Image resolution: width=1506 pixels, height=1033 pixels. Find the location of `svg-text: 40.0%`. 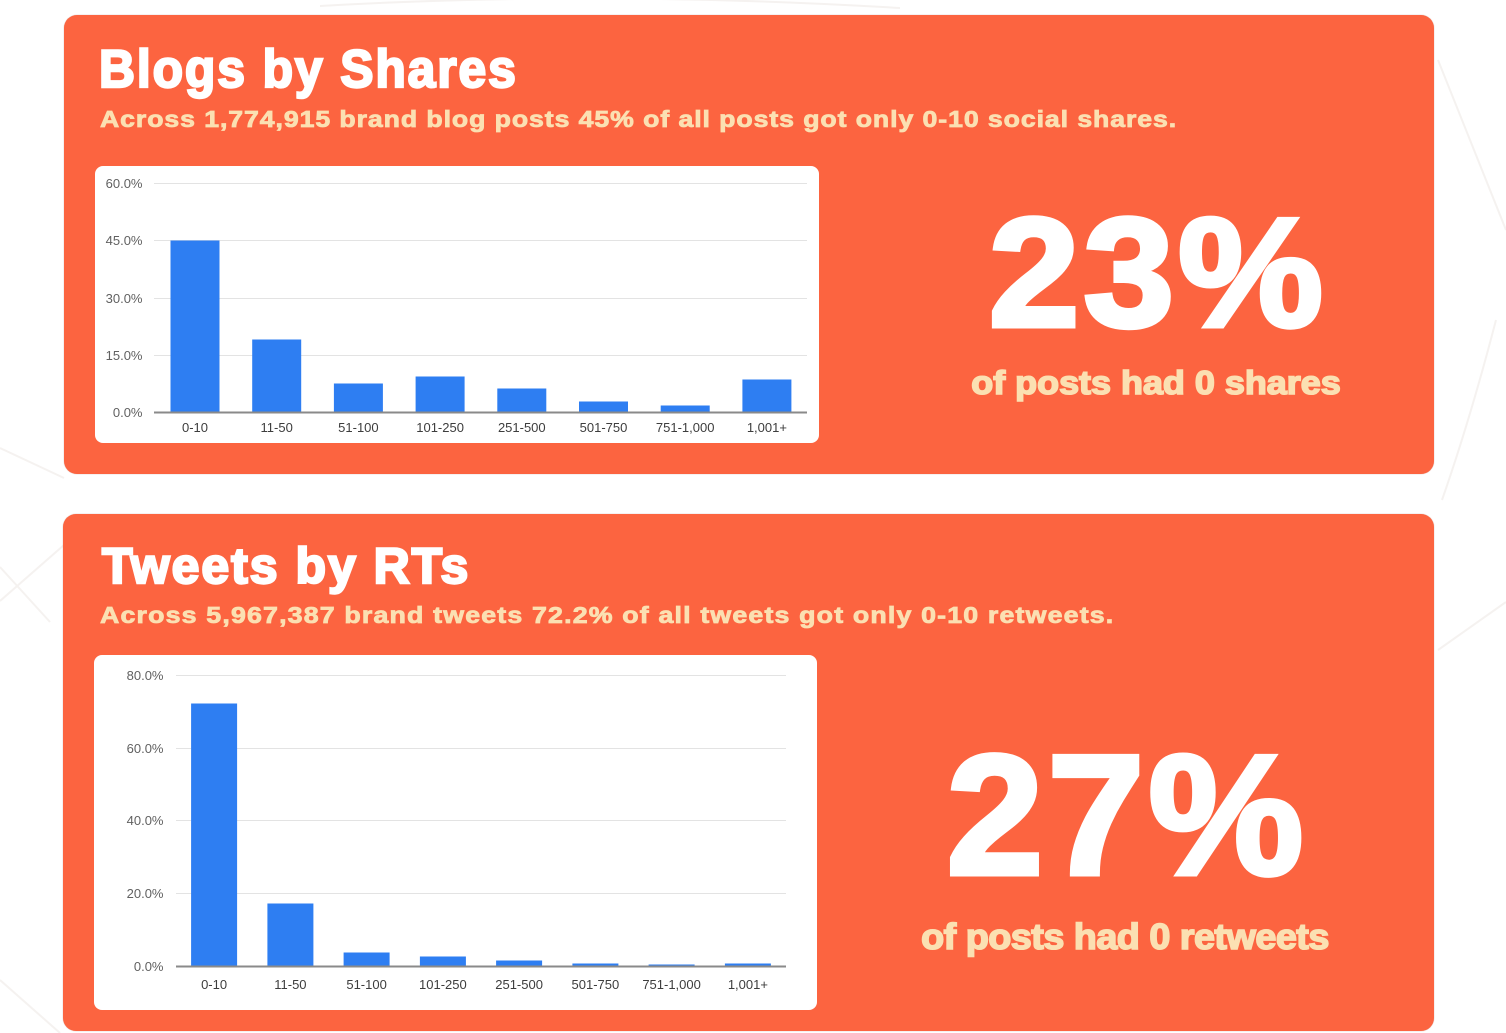

svg-text: 40.0% is located at coordinates (145, 820).